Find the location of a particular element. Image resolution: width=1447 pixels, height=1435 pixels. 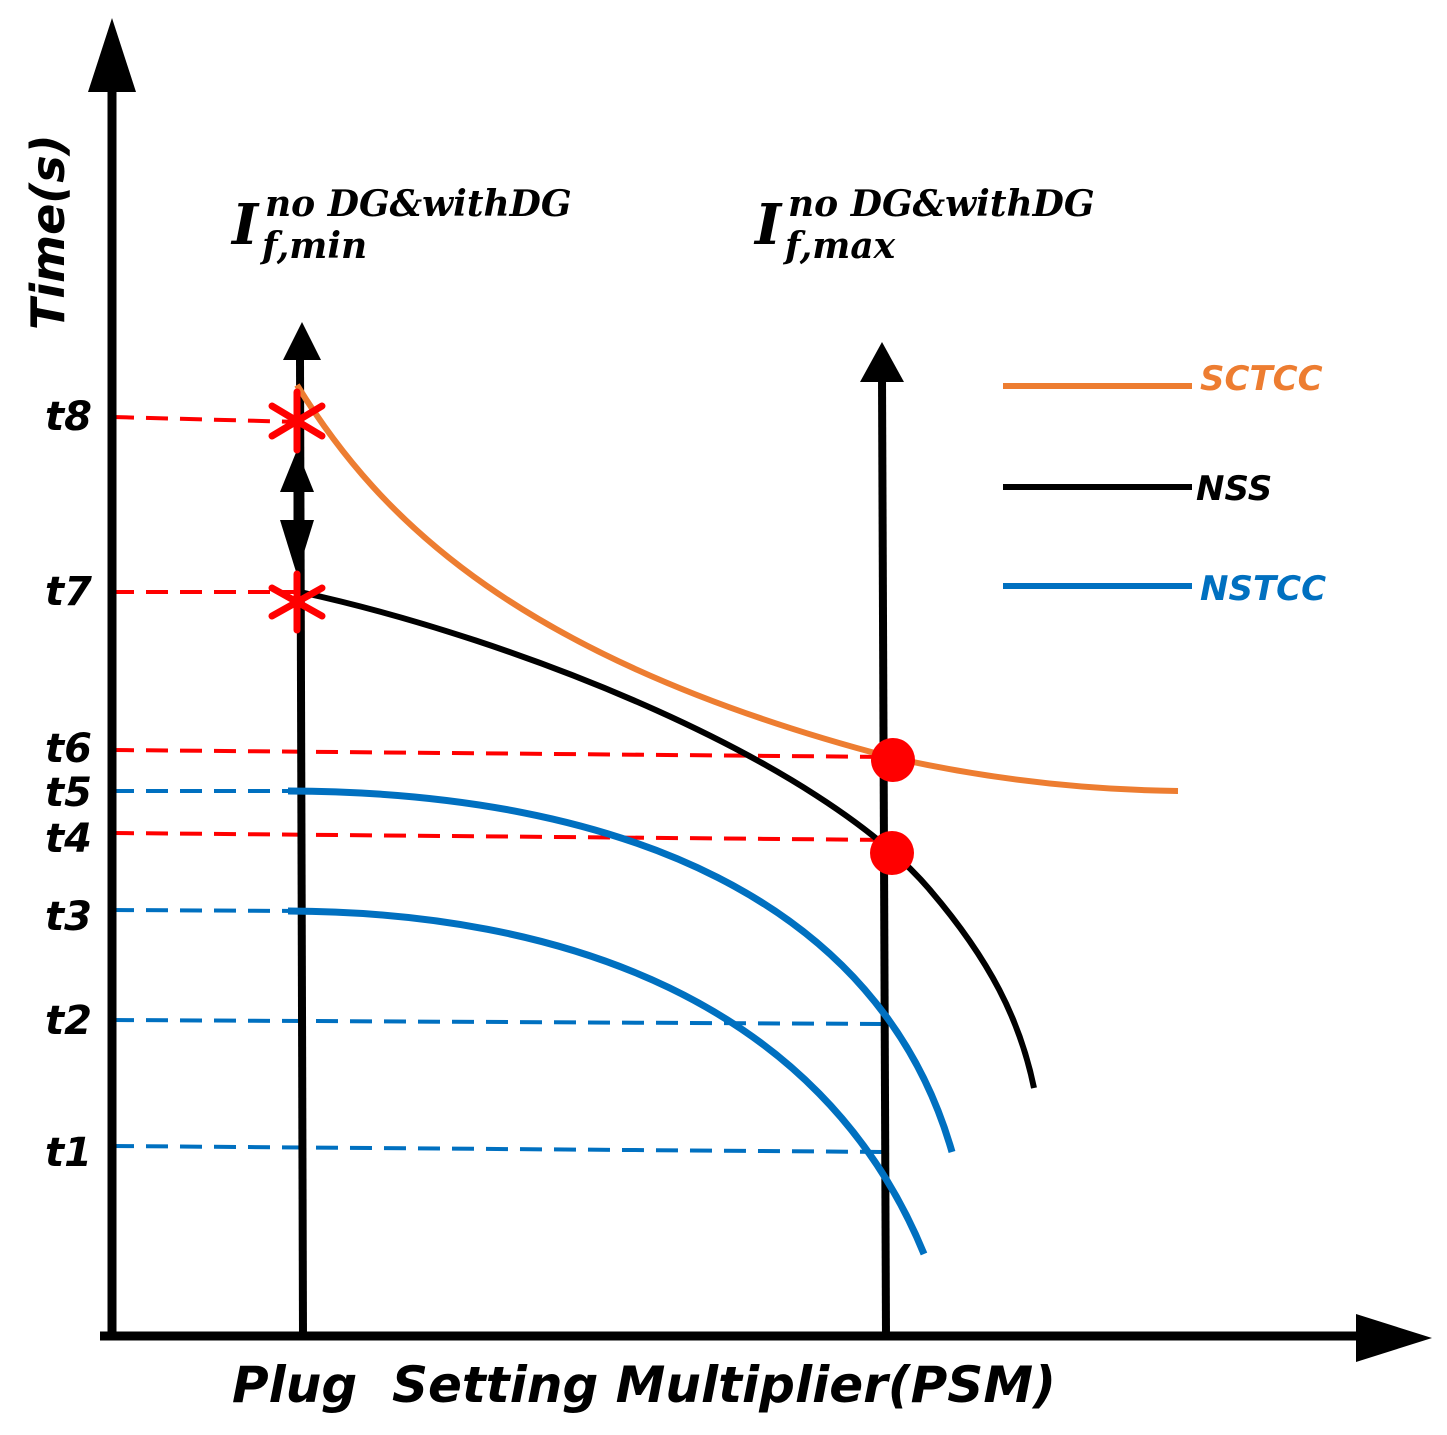

asterisk-marker-t8 is located at coordinates (297, 421).